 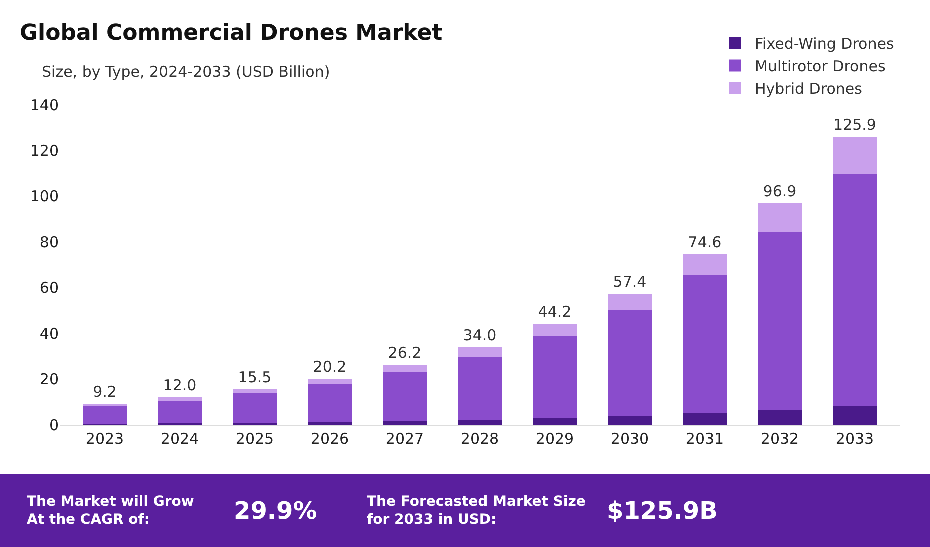 I want to click on x-tick-label: 2026, so click(x=330, y=439).